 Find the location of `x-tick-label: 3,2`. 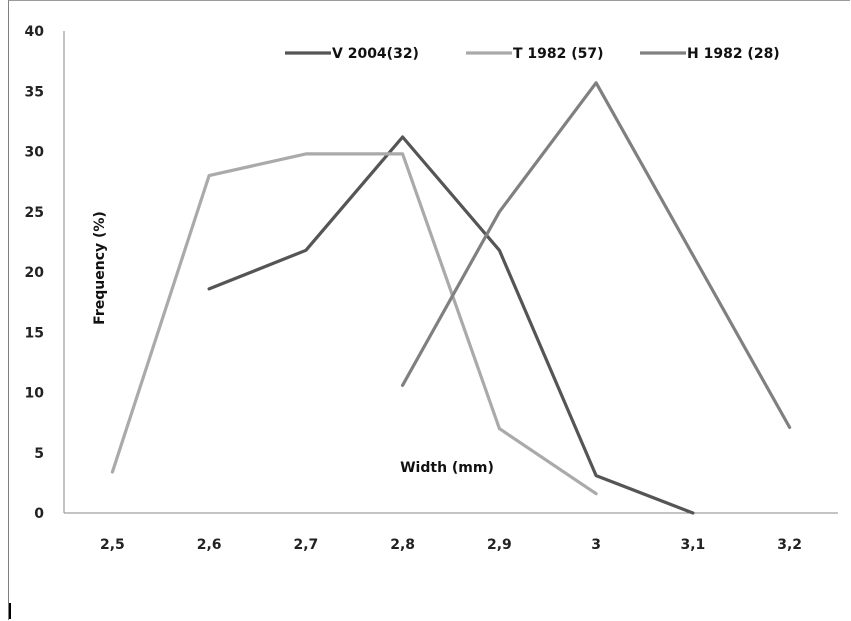

x-tick-label: 3,2 is located at coordinates (789, 545).